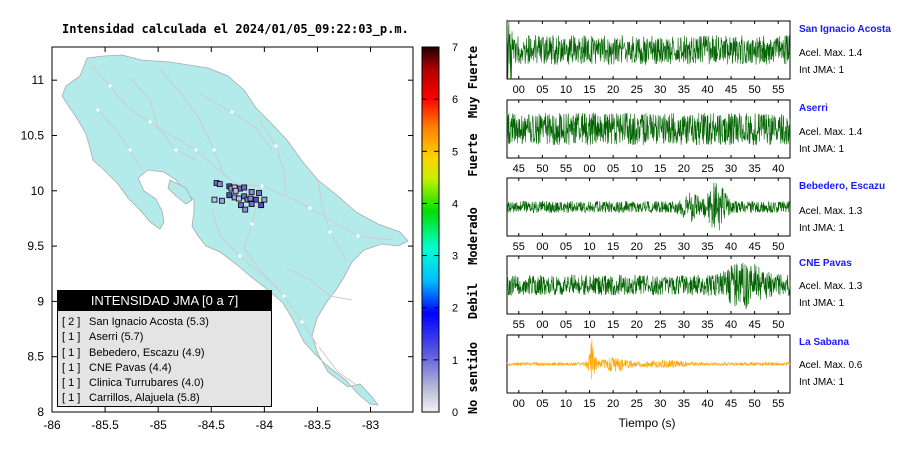 The image size is (910, 460). What do you see at coordinates (52, 425) in the screenshot?
I see `lon-tick-label: -86` at bounding box center [52, 425].